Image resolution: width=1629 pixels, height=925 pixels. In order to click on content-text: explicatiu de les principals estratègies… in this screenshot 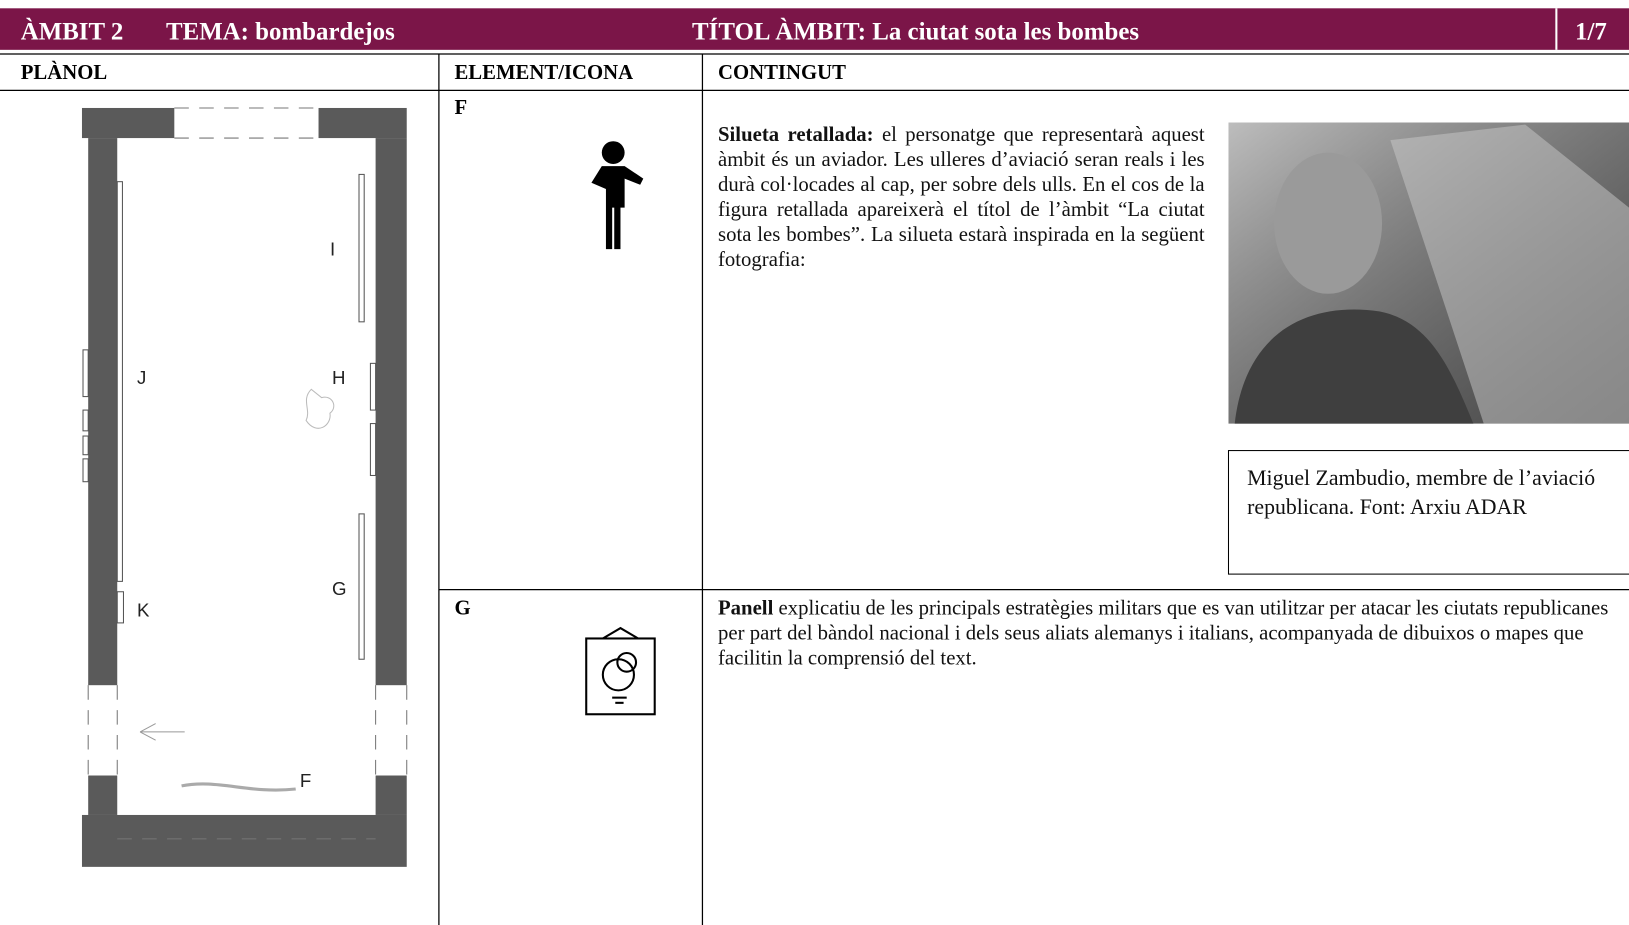, I will do `click(1163, 633)`.